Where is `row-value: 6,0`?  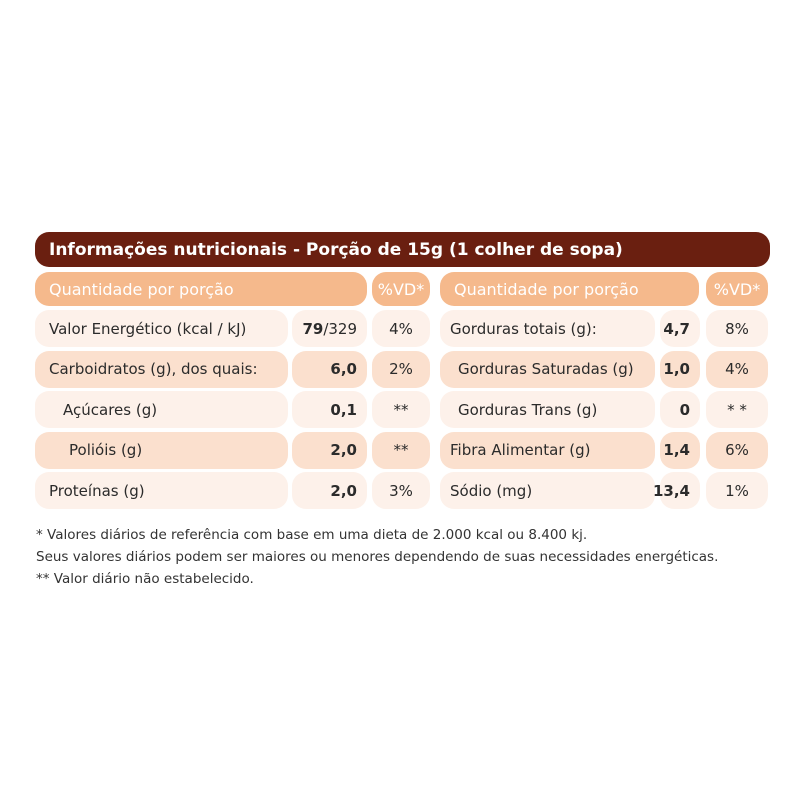 row-value: 6,0 is located at coordinates (329, 369).